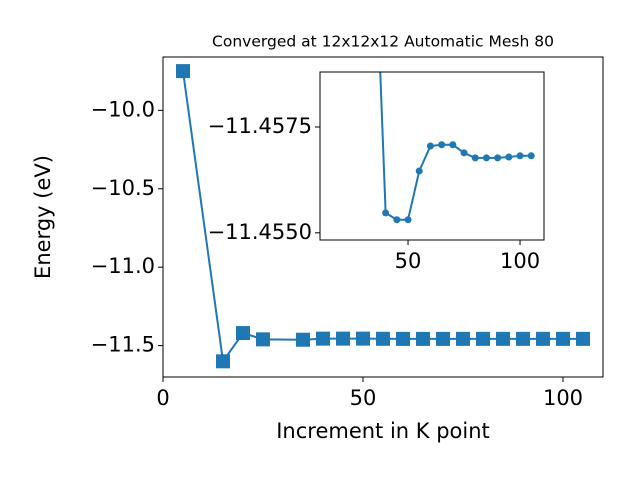  Describe the element at coordinates (123, 109) in the screenshot. I see `y-tick-label: −10.0` at that location.